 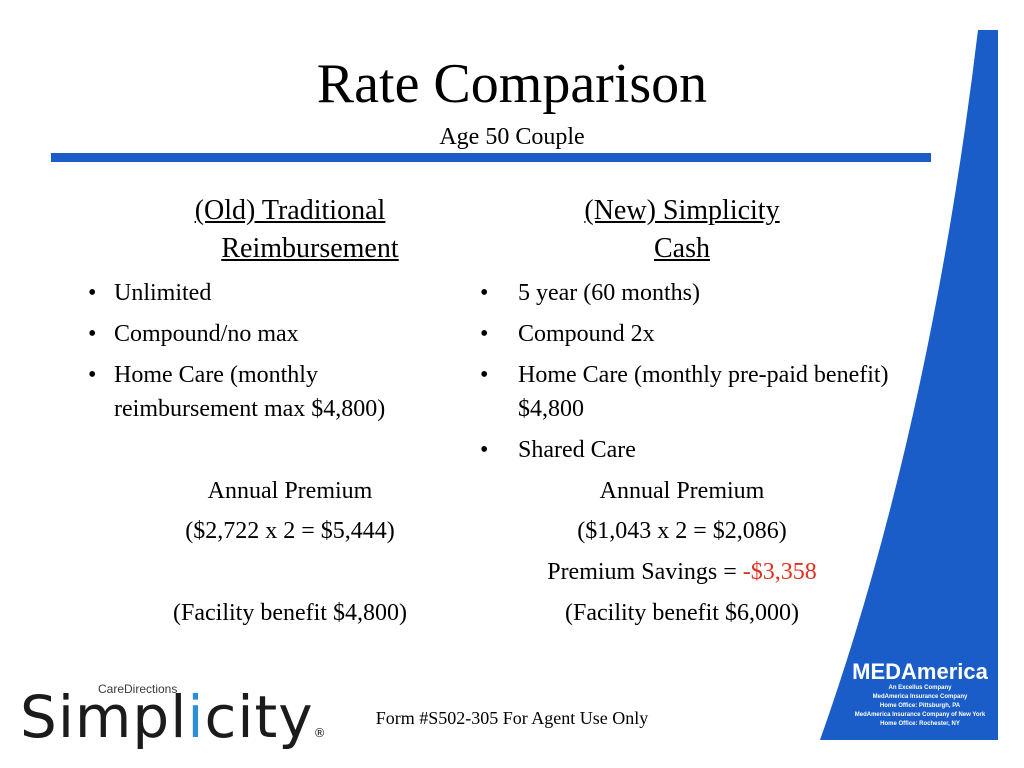 I want to click on logo-wordmark: Simplicity®, so click(x=173, y=725).